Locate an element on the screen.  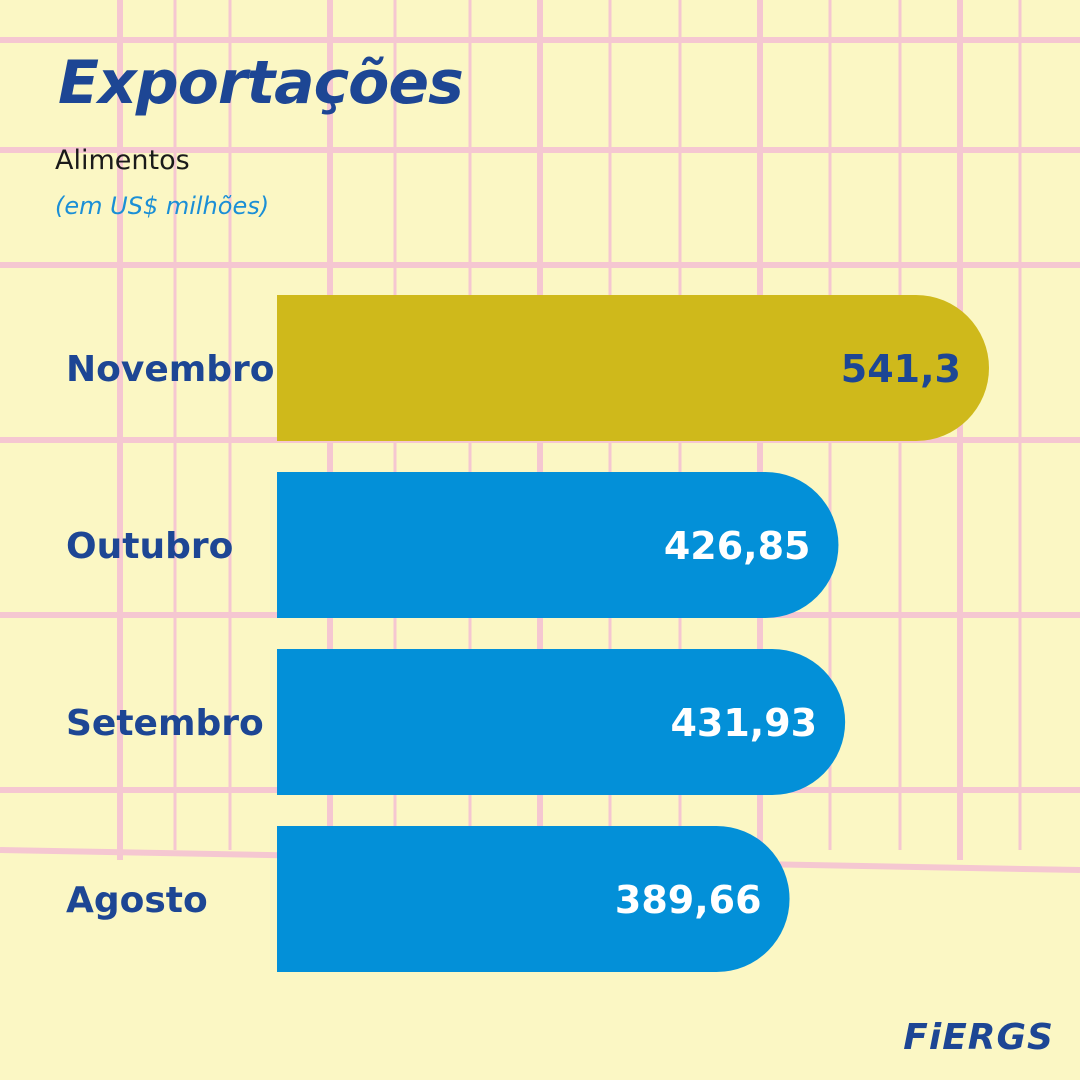
unit-label: (em US$ milhões) is located at coordinates (162, 206).